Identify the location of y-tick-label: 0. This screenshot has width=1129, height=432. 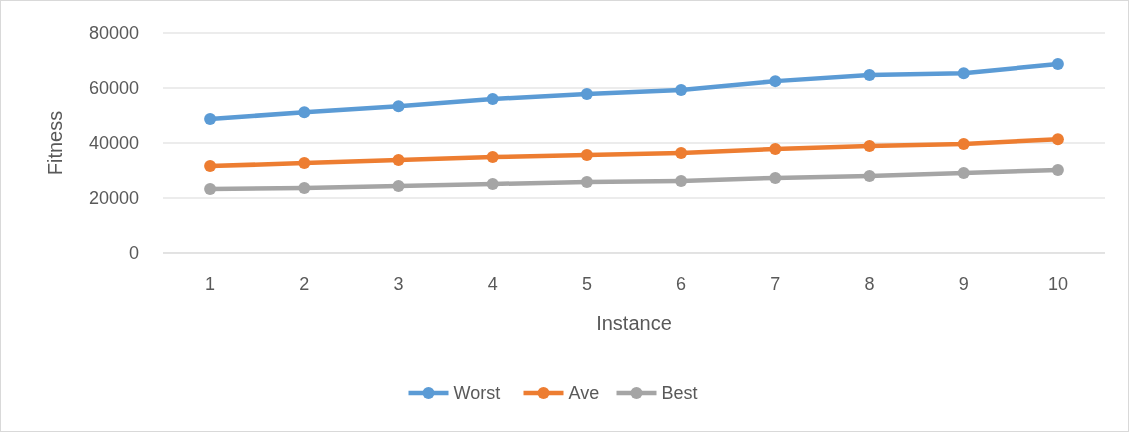
(133, 253).